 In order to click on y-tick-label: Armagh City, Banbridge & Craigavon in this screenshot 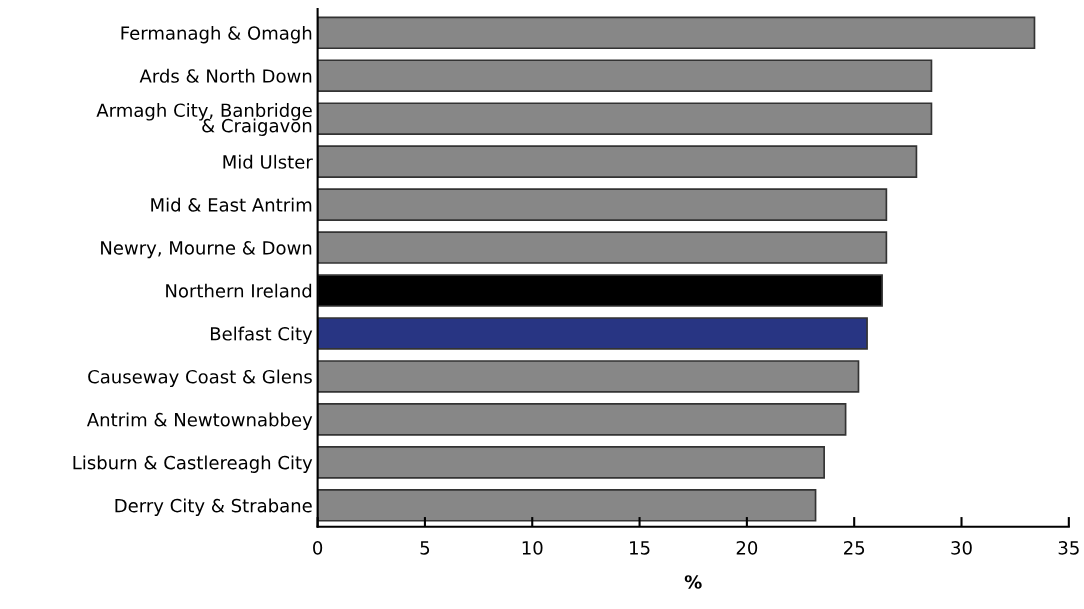, I will do `click(204, 119)`.